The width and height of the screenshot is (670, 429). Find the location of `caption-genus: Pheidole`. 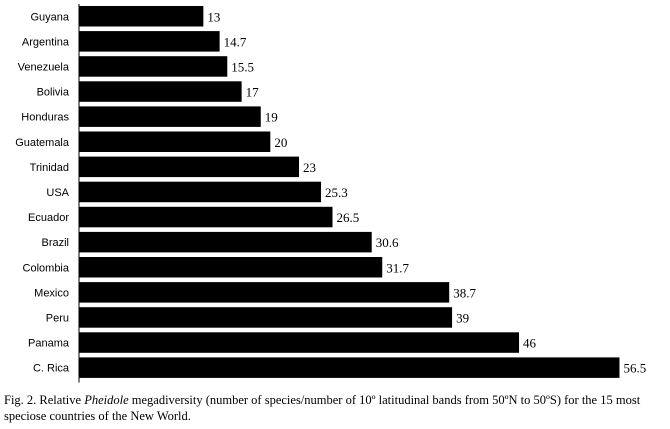

caption-genus: Pheidole is located at coordinates (106, 400).